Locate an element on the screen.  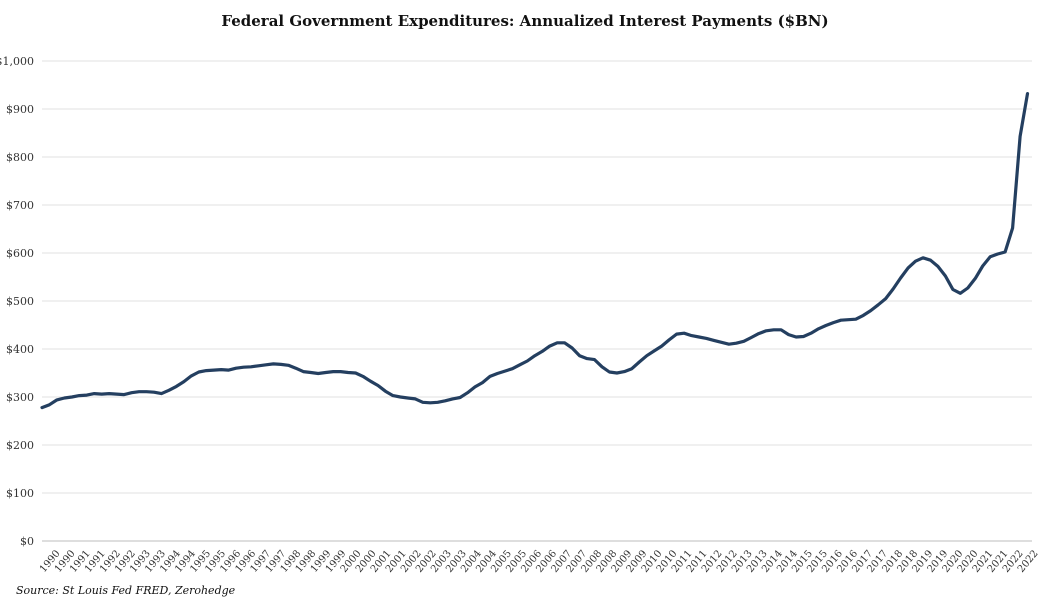
y-tick-label: $800 is located at coordinates (20, 157).